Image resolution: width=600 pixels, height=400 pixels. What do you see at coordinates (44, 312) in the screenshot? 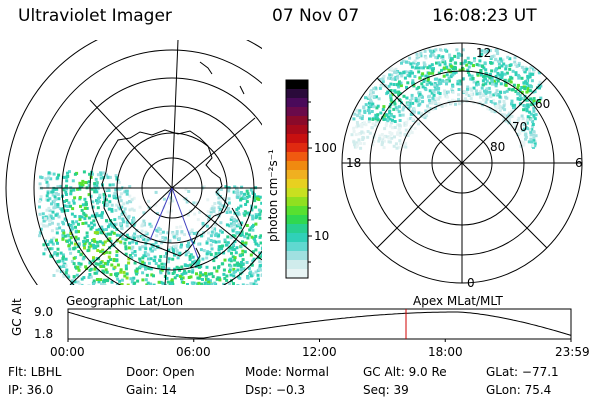
I see `timeline-ytick-top: 9.0` at bounding box center [44, 312].